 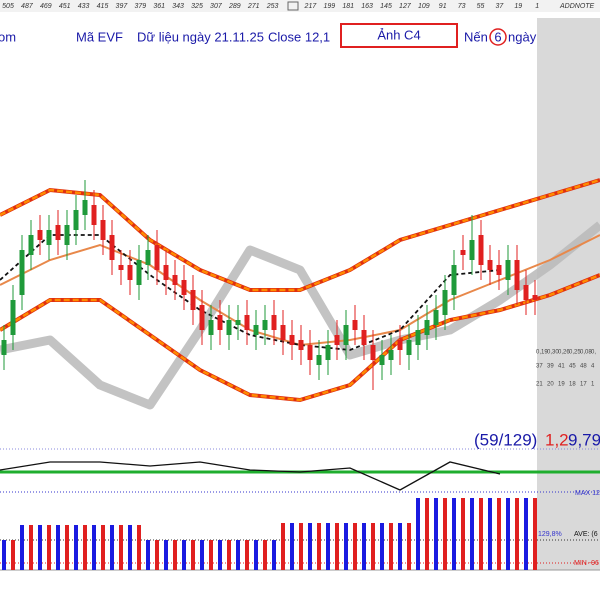 What do you see at coordinates (250, 476) in the screenshot?
I see `oscillator-line` at bounding box center [250, 476].